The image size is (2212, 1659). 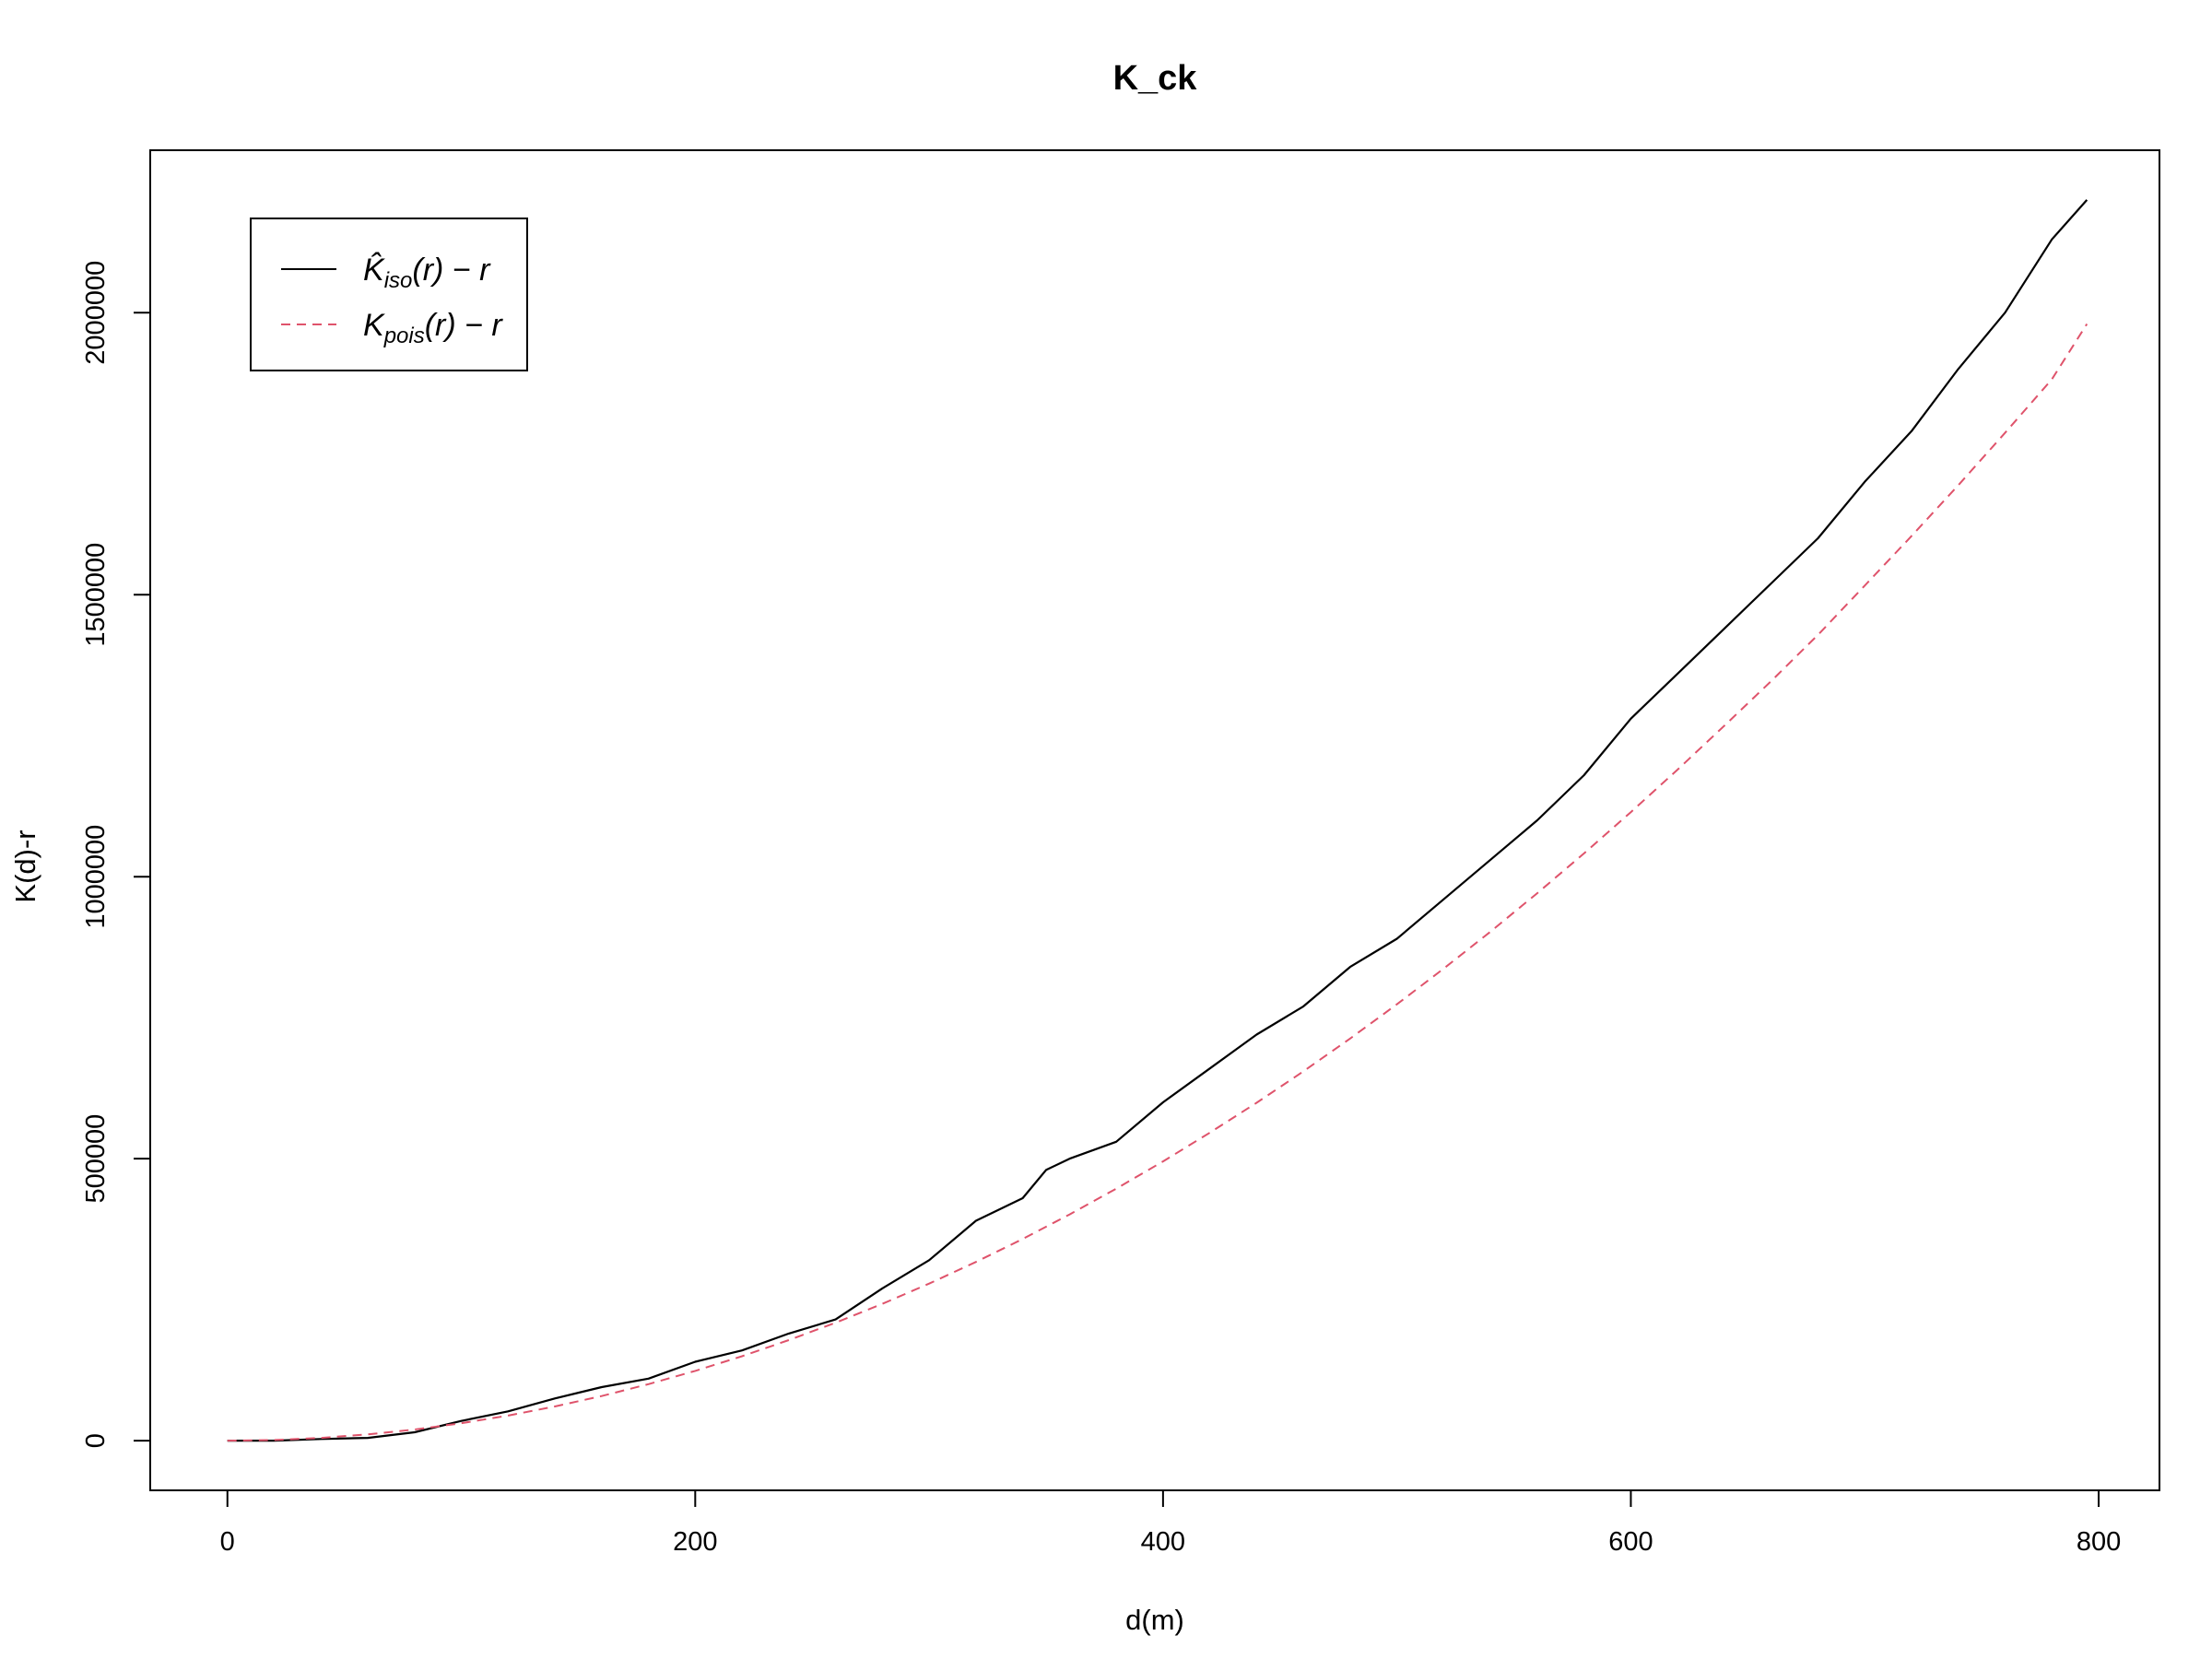 I want to click on legend-box, so click(x=389, y=294).